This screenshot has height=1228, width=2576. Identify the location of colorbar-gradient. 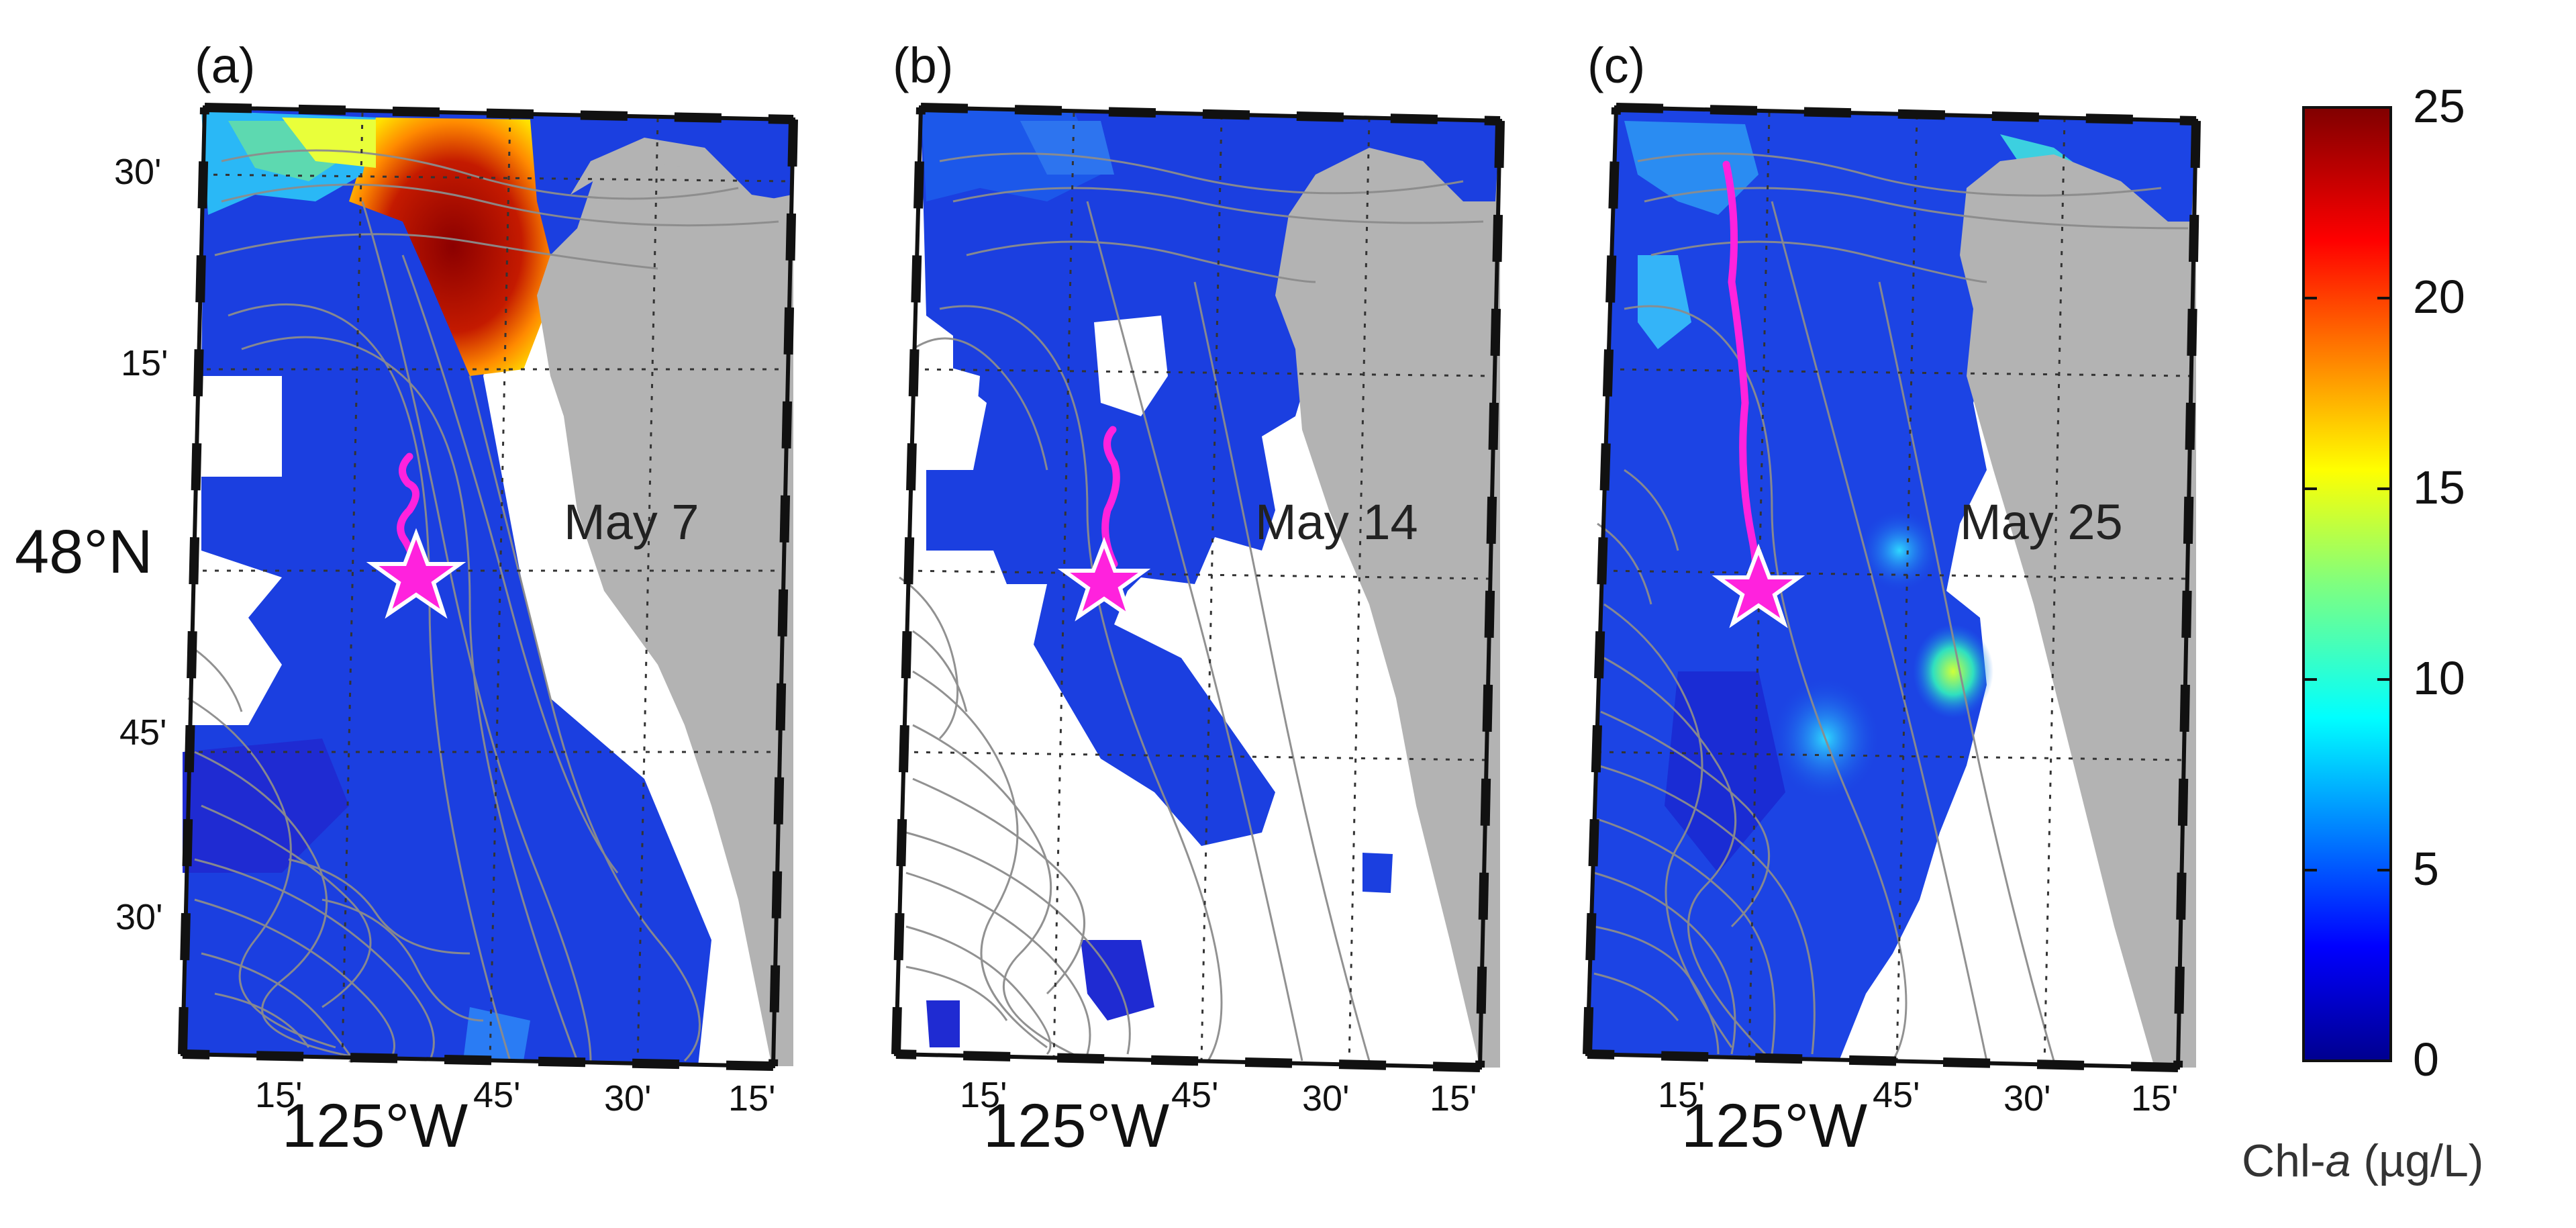
(2347, 584).